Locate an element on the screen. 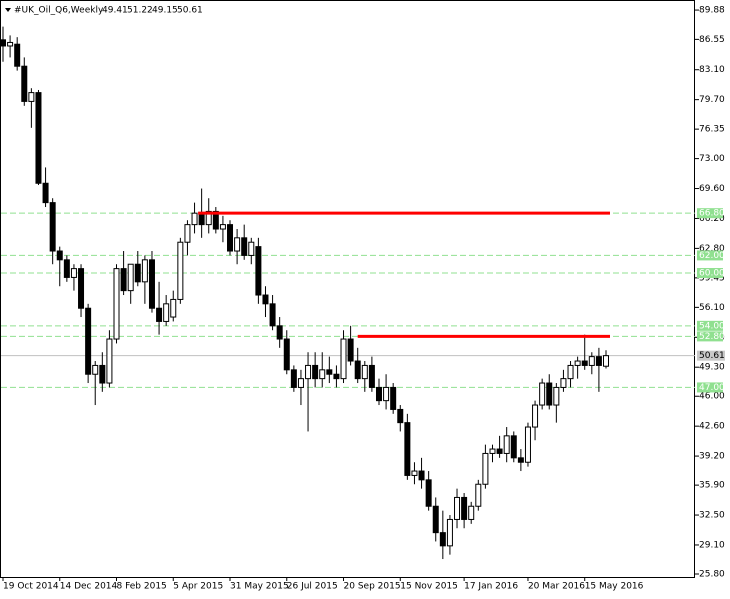 This screenshot has height=599, width=730. level-label: 62.00 is located at coordinates (712, 256).